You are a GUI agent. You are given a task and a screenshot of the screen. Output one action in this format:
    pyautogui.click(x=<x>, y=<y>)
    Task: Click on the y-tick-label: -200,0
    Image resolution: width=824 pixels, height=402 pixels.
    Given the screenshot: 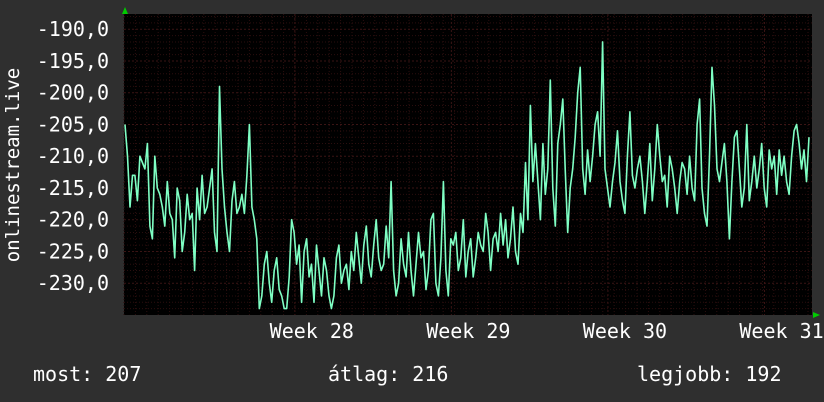 What is the action you would take?
    pyautogui.click(x=73, y=93)
    